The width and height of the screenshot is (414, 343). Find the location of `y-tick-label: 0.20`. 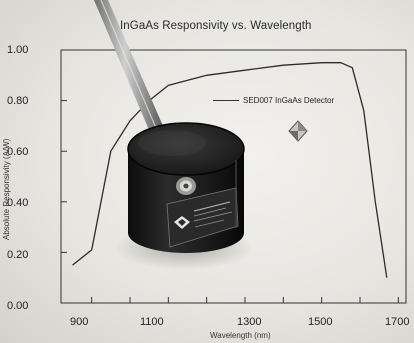

y-tick-label: 0.20 is located at coordinates (18, 255).